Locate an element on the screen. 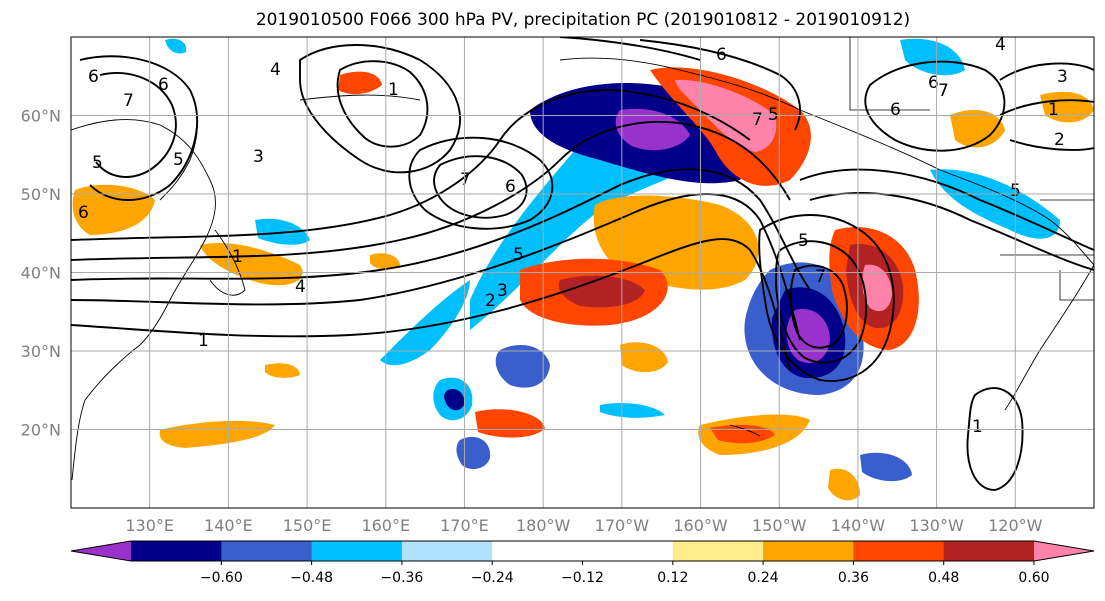 The width and height of the screenshot is (1105, 601). pos-core-central is located at coordinates (601, 291).